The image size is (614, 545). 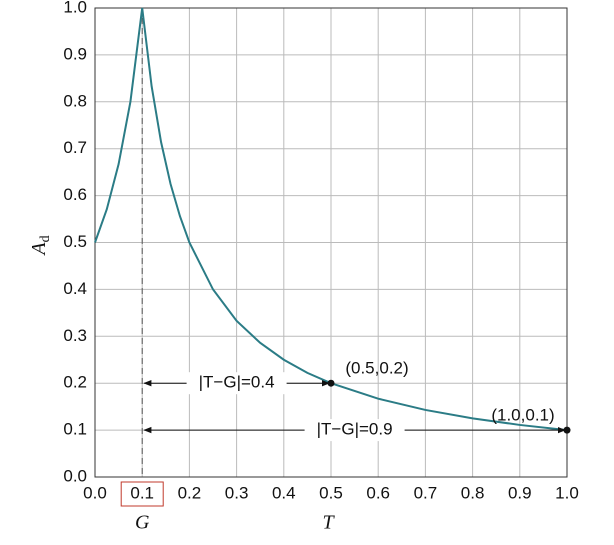 I want to click on highlight-box, so click(x=142, y=494).